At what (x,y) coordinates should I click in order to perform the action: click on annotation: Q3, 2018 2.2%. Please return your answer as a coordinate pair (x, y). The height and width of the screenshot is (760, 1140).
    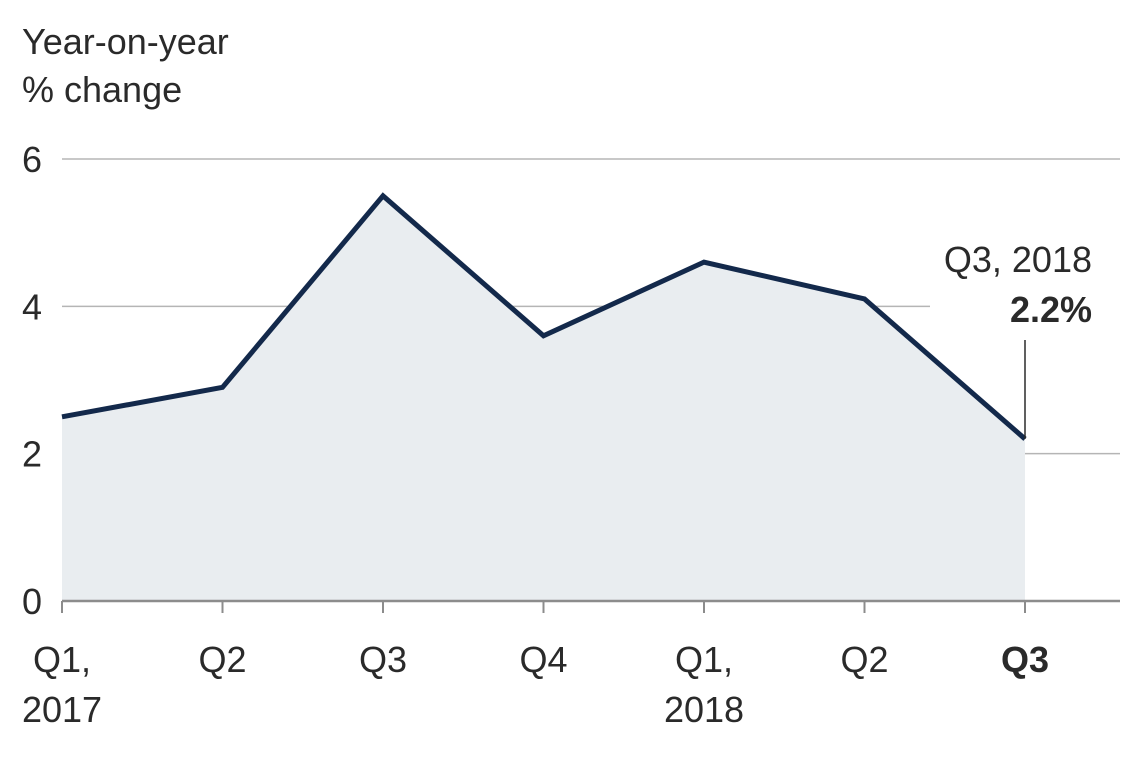
    Looking at the image, I should click on (1018, 339).